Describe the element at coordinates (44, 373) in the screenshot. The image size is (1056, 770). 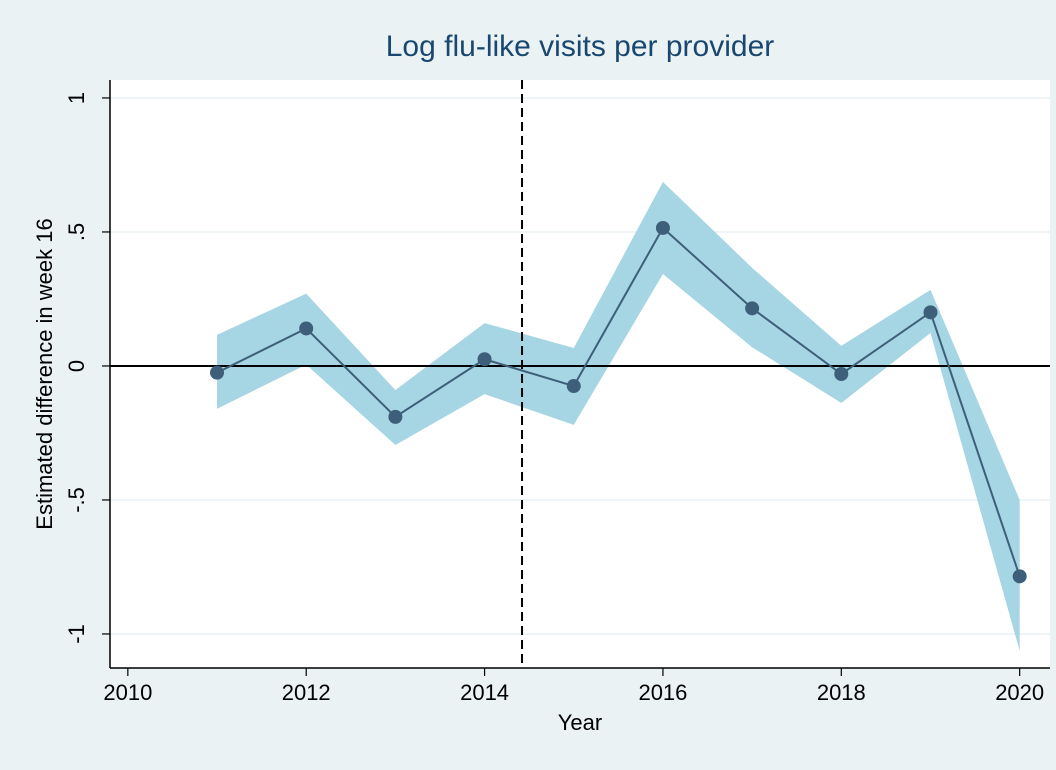
I see `y-axis-label: Estimated difference in week 16` at that location.